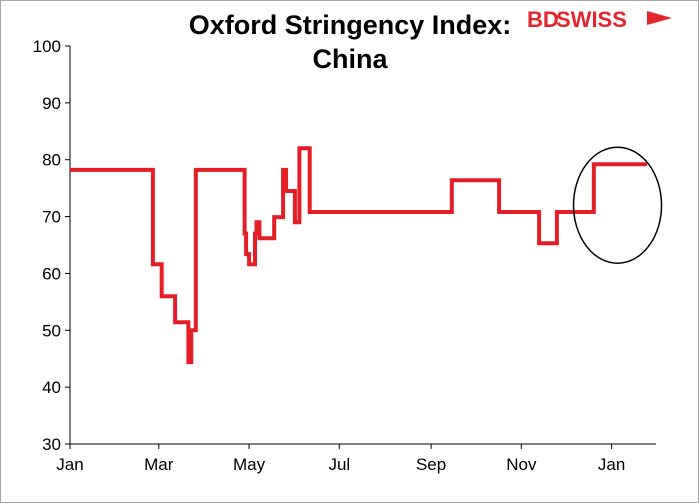  I want to click on logo-arrow-icon, so click(659, 18).